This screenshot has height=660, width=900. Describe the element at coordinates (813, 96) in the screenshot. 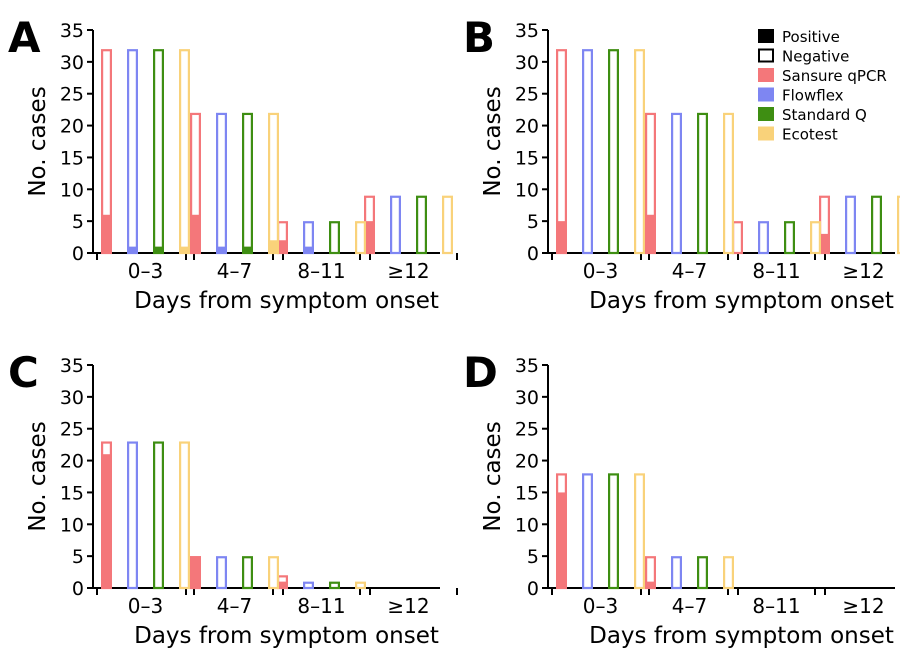

I see `legend-label: Flowflex` at that location.